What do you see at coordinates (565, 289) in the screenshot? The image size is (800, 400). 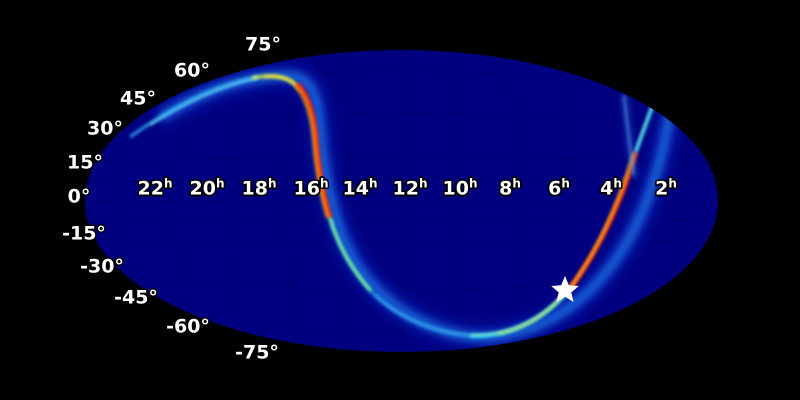 I see `star-marker` at bounding box center [565, 289].